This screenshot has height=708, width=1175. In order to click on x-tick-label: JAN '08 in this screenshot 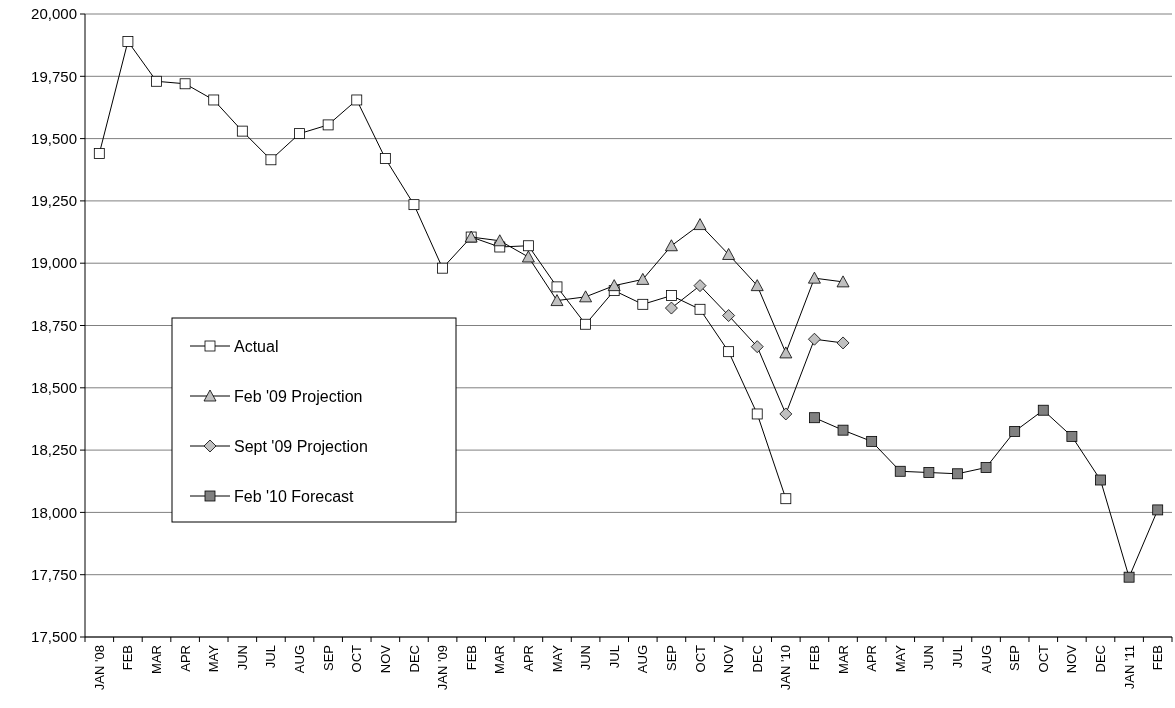, I will do `click(99, 668)`.